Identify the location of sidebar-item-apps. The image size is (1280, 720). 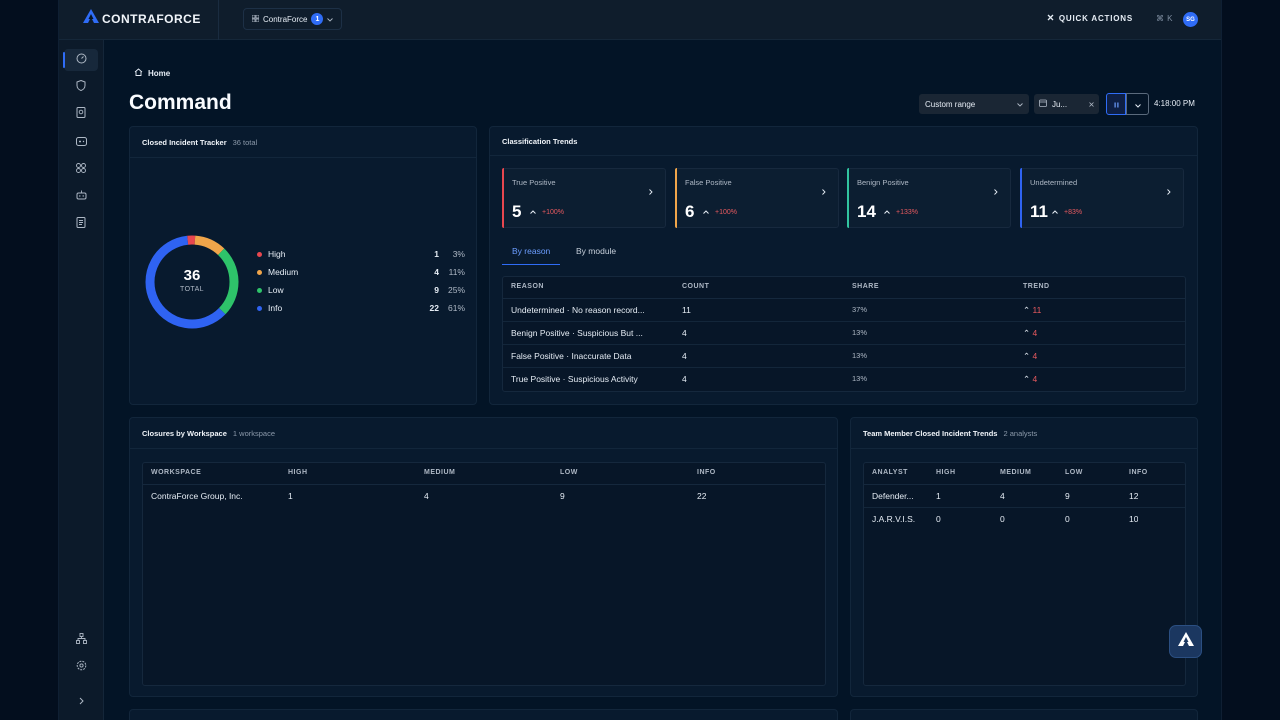
(81, 169).